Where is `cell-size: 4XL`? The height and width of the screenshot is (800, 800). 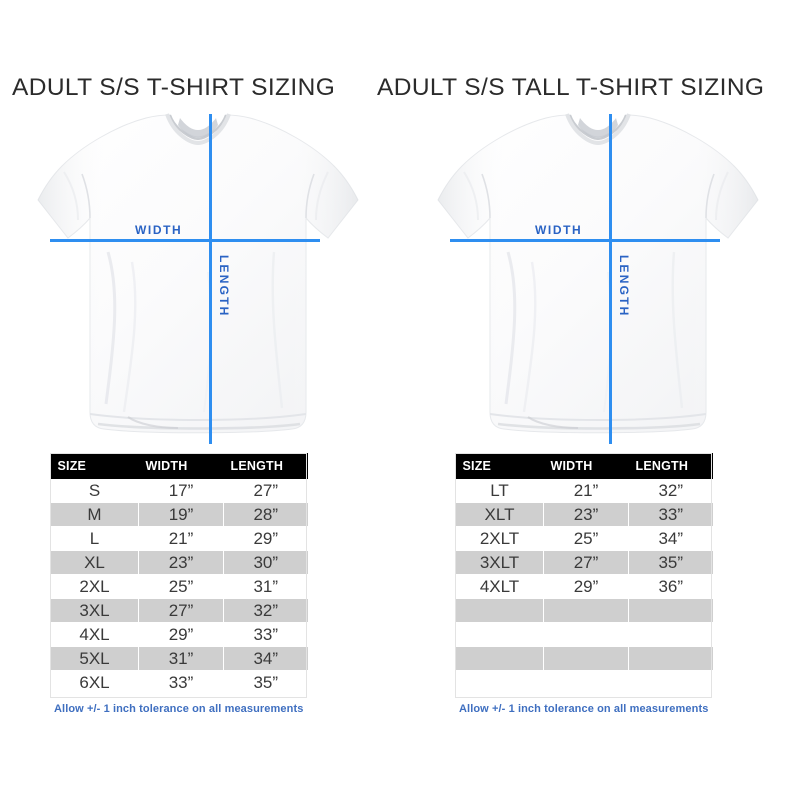 cell-size: 4XL is located at coordinates (94, 634).